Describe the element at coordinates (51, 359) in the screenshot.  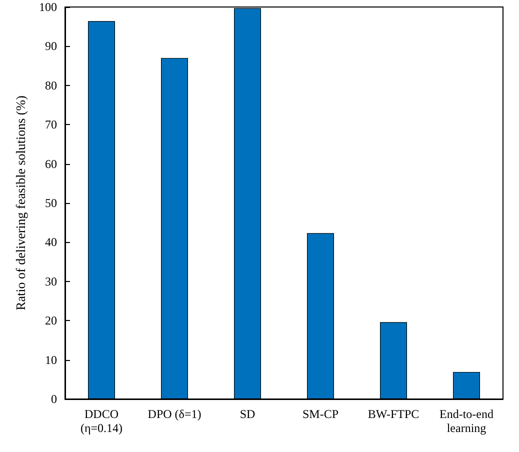
I see `y-tick-label: 10` at that location.